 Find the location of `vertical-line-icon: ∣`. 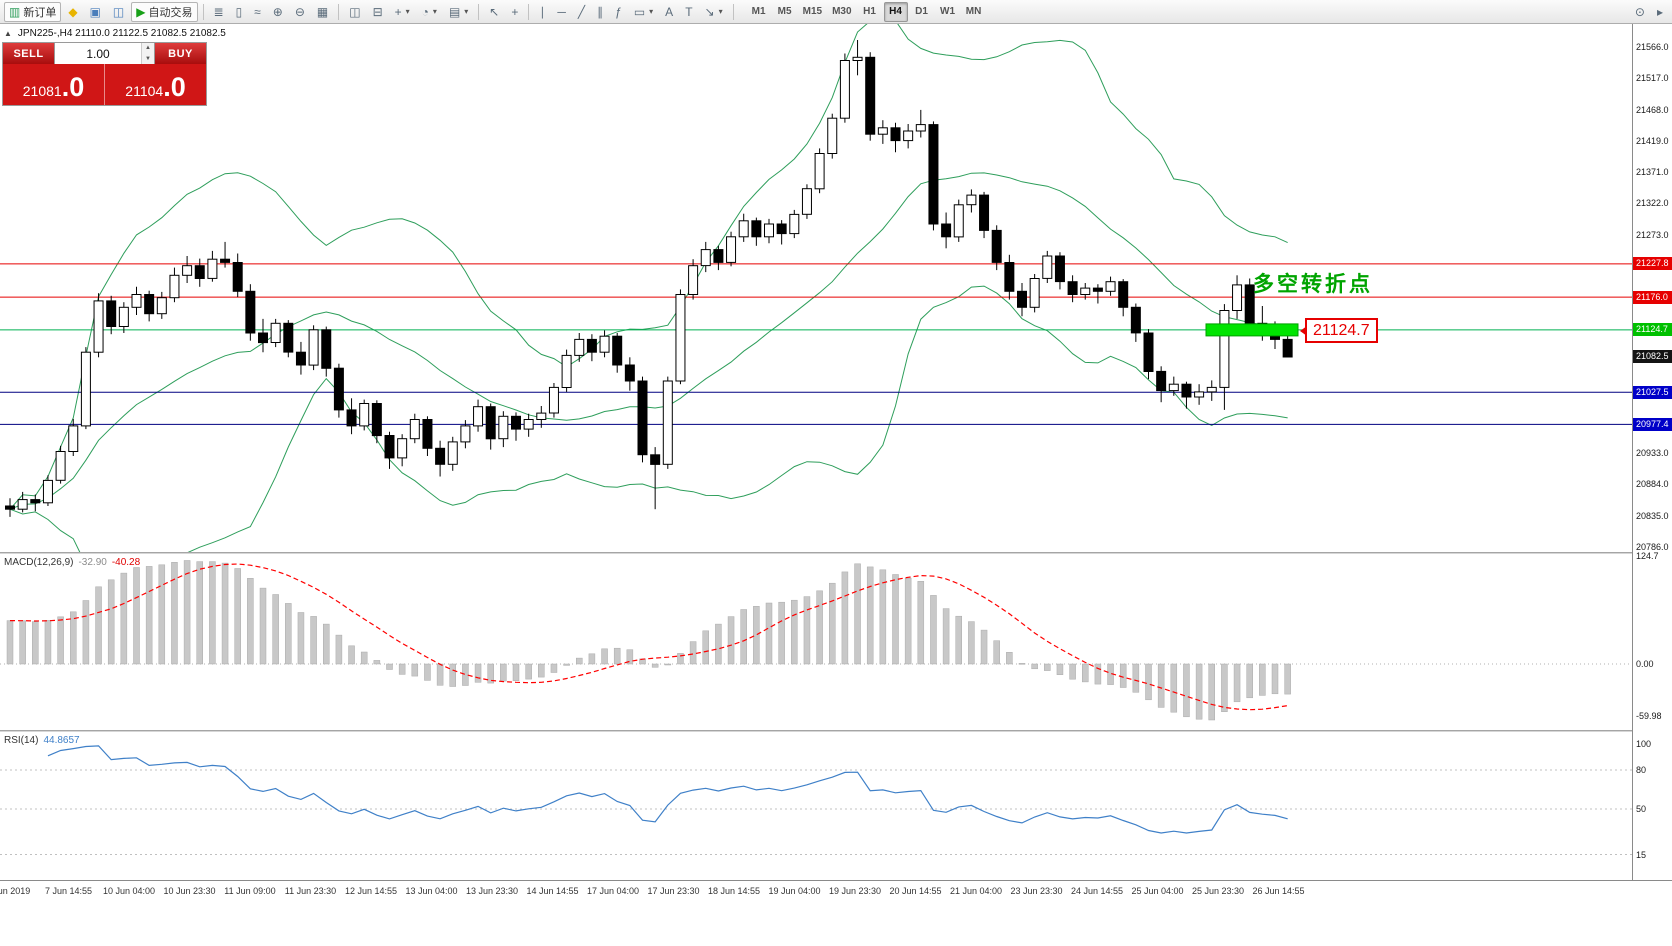

vertical-line-icon: ∣ is located at coordinates (542, 12).